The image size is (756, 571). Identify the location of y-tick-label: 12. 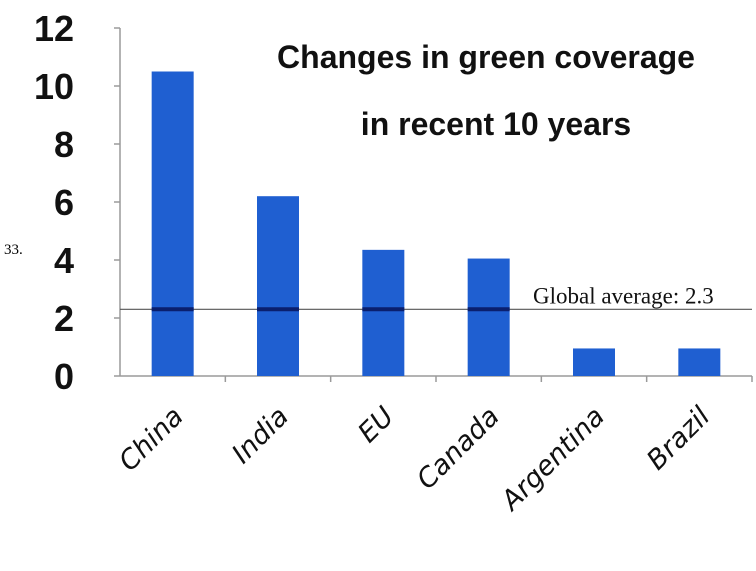
(54, 28).